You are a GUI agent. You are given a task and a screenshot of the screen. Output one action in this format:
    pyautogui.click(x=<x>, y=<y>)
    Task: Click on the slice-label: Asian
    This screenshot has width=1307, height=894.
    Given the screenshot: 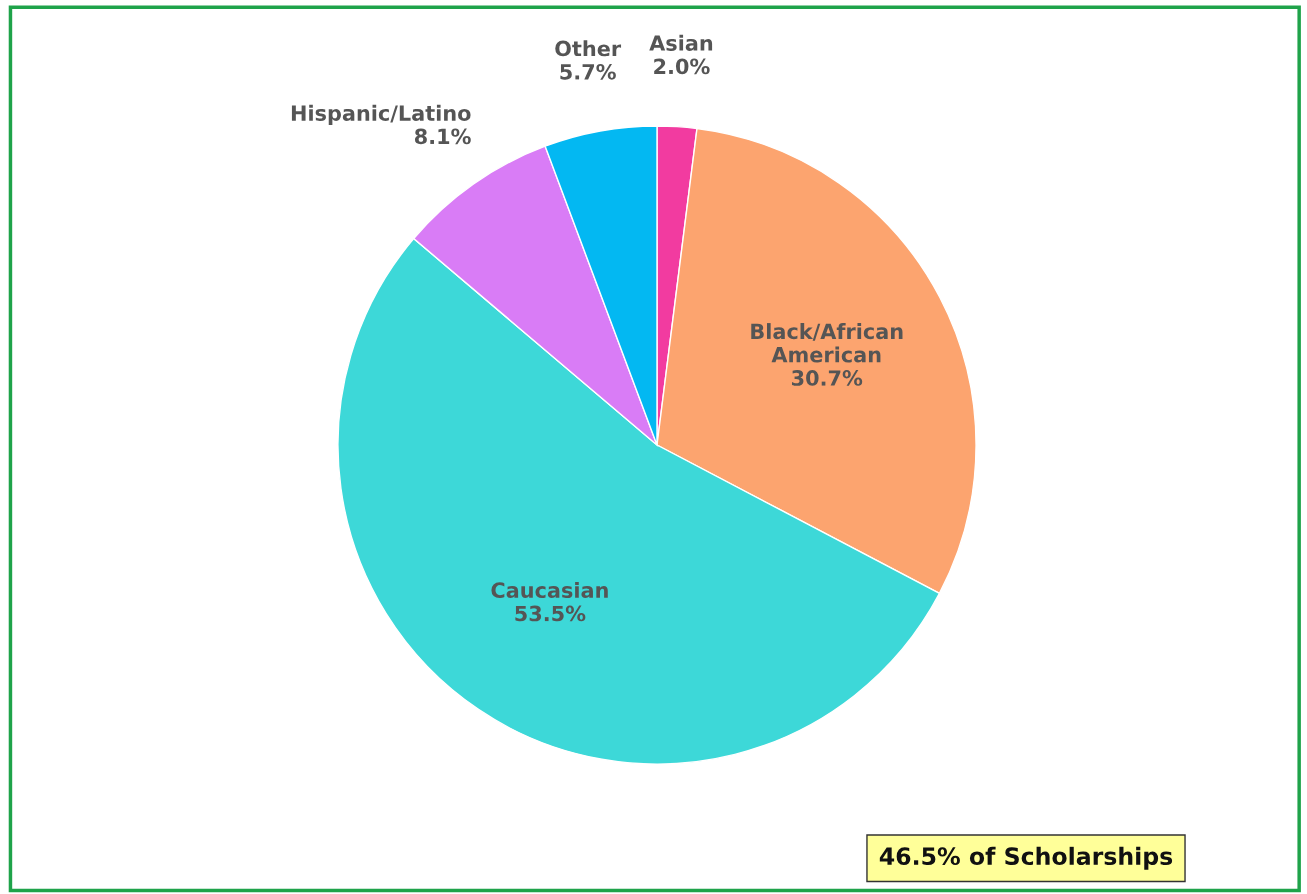 What is the action you would take?
    pyautogui.click(x=681, y=42)
    